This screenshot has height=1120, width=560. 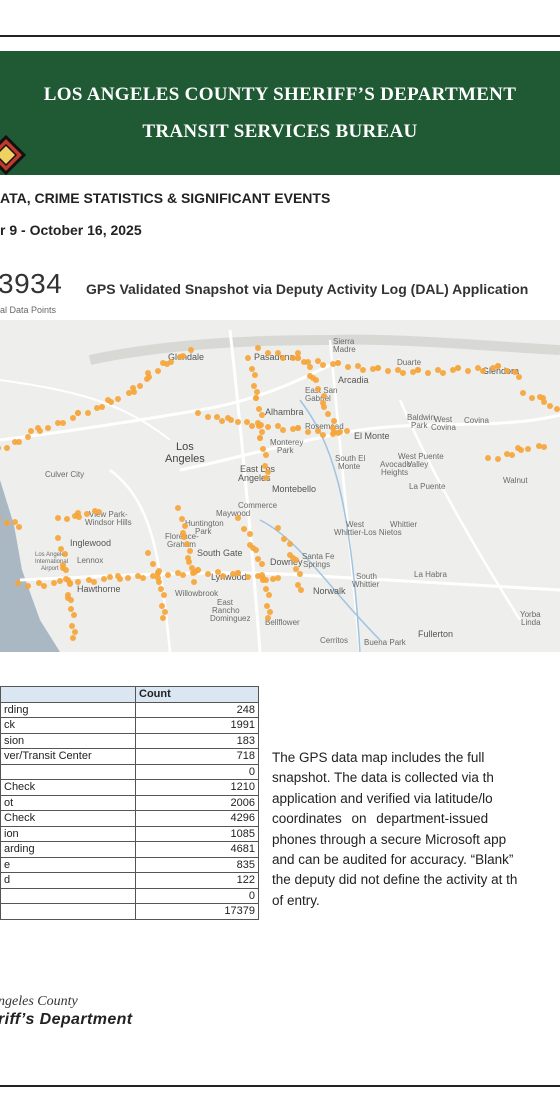 I want to click on table-header-label, so click(x=68, y=694).